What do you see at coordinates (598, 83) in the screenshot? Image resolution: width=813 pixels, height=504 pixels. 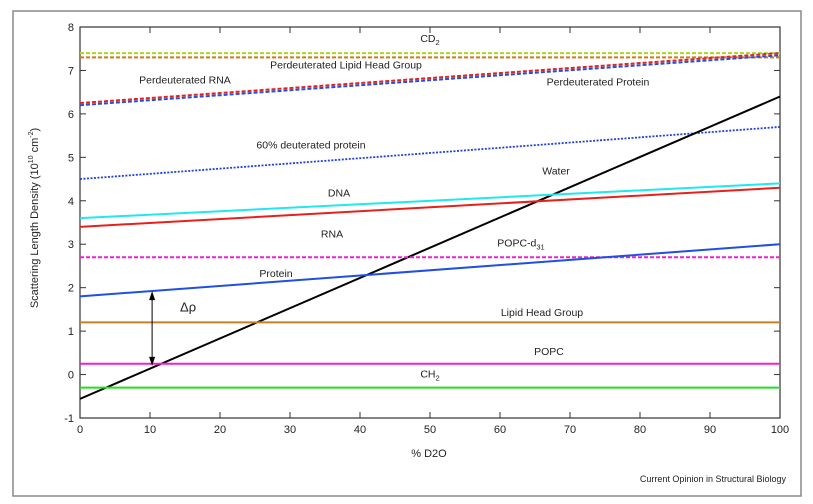 I see `series-label: Perdeuterated Protein` at bounding box center [598, 83].